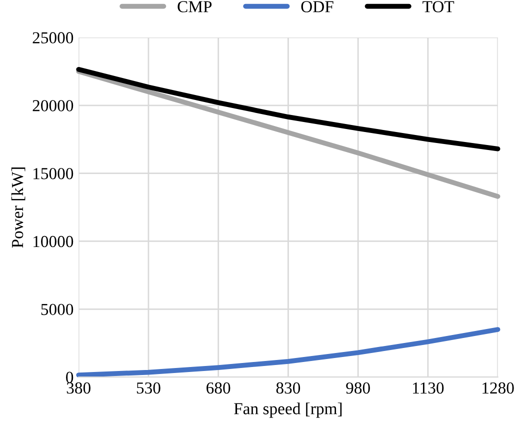  I want to click on legend-label: TOT, so click(438, 6).